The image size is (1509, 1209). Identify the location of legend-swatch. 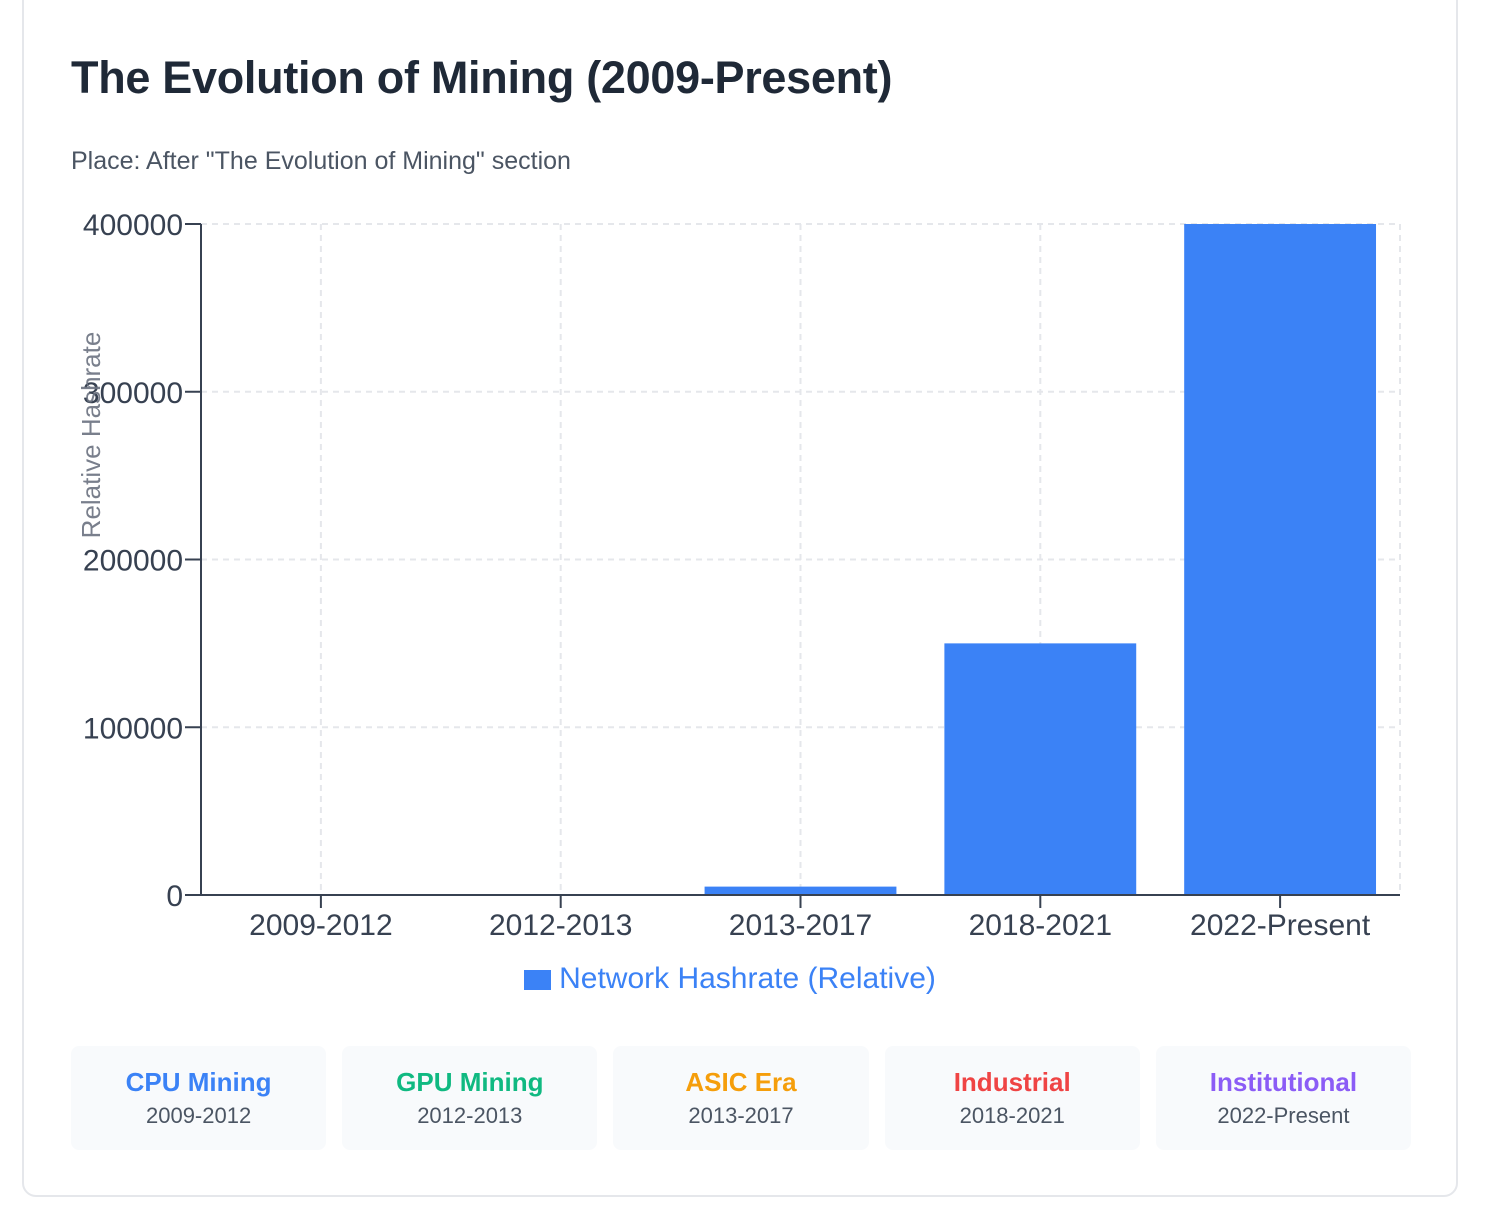
(538, 980).